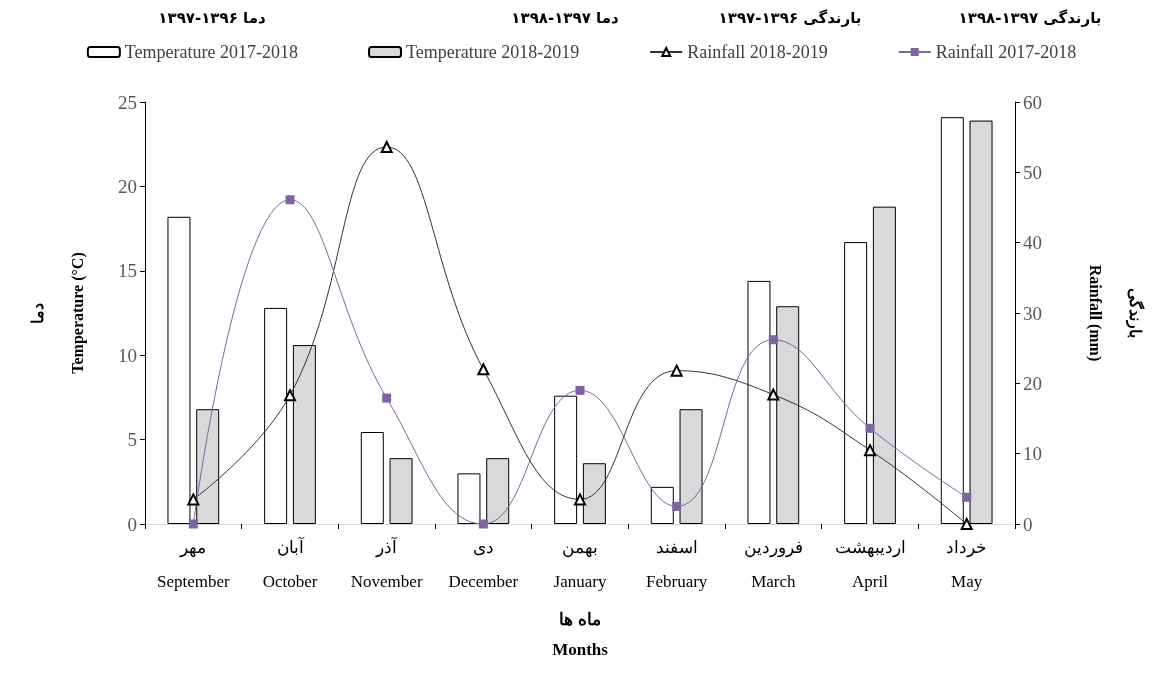  What do you see at coordinates (790, 17) in the screenshot?
I see `text: بارندگی ۱۳۹۶-۱۳۹۷` at bounding box center [790, 17].